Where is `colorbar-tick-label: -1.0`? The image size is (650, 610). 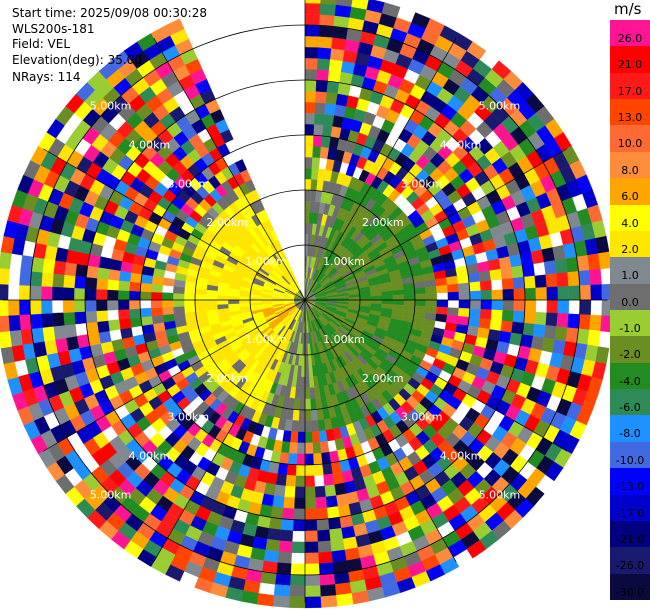 colorbar-tick-label: -1.0 is located at coordinates (630, 328).